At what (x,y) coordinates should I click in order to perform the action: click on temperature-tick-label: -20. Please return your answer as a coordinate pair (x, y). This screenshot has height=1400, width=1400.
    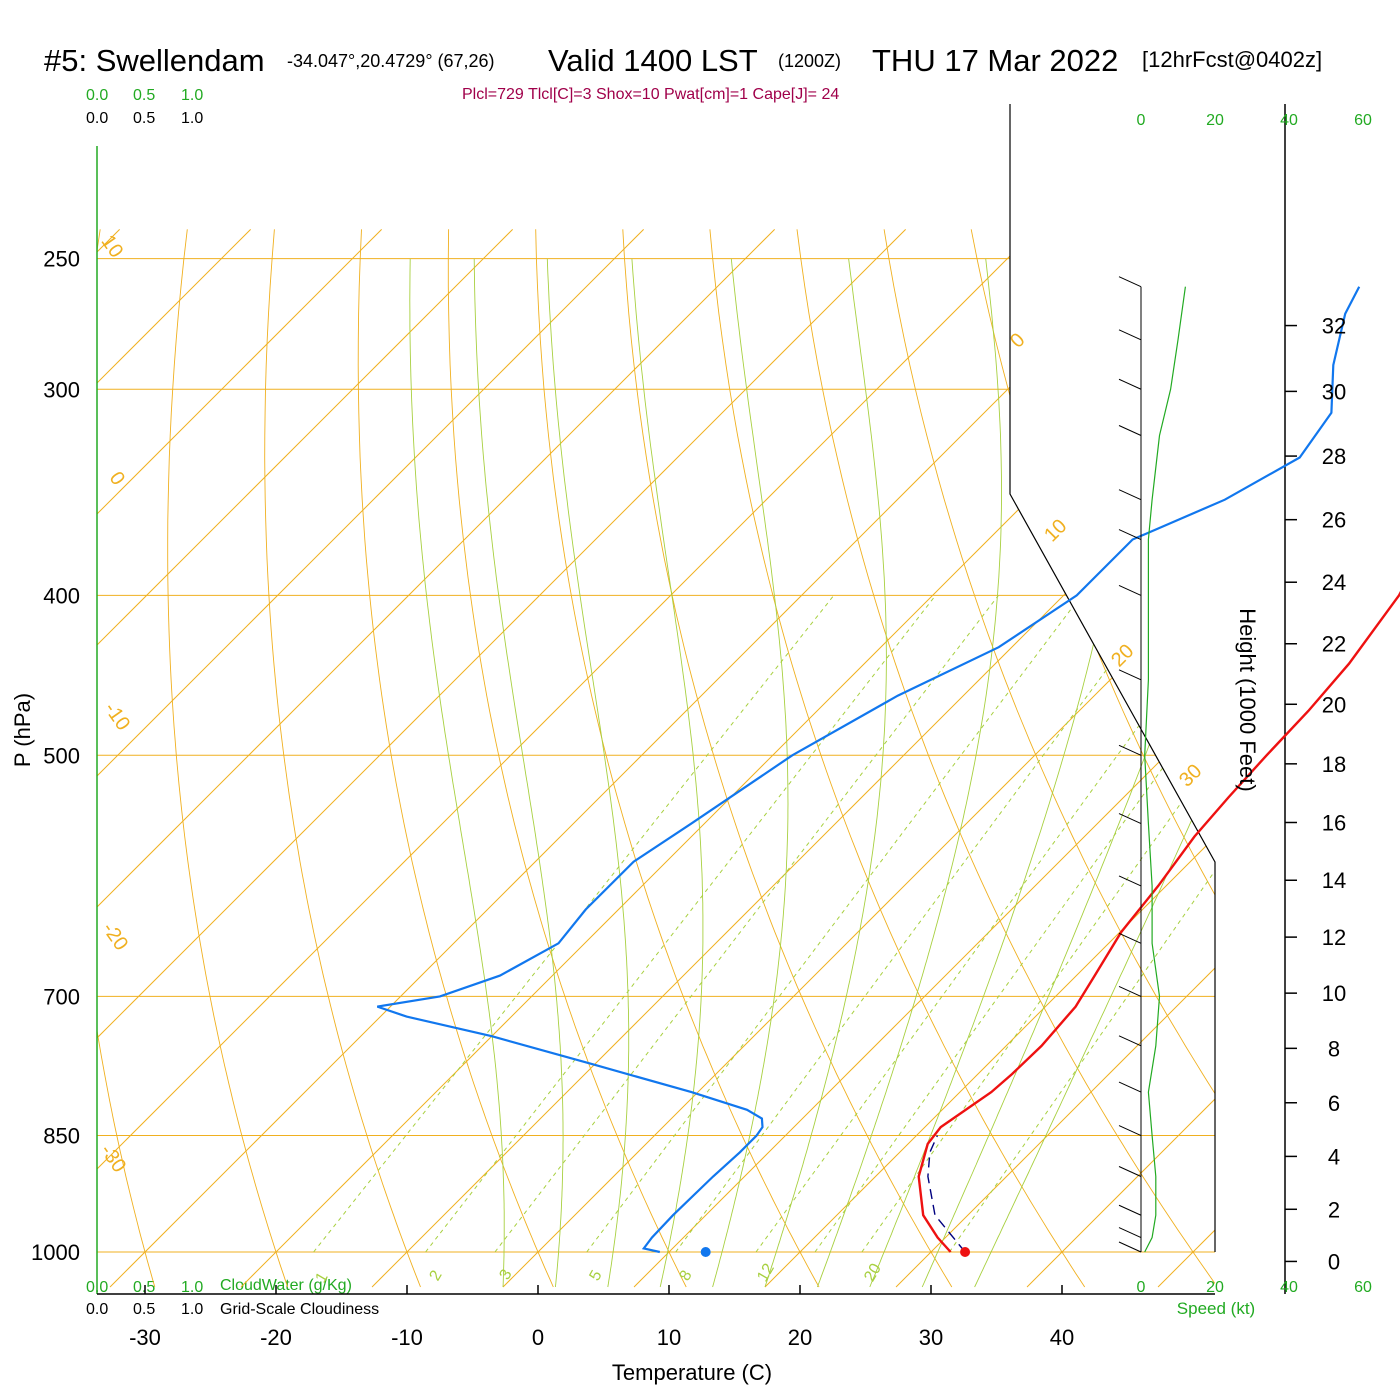
    Looking at the image, I should click on (276, 1337).